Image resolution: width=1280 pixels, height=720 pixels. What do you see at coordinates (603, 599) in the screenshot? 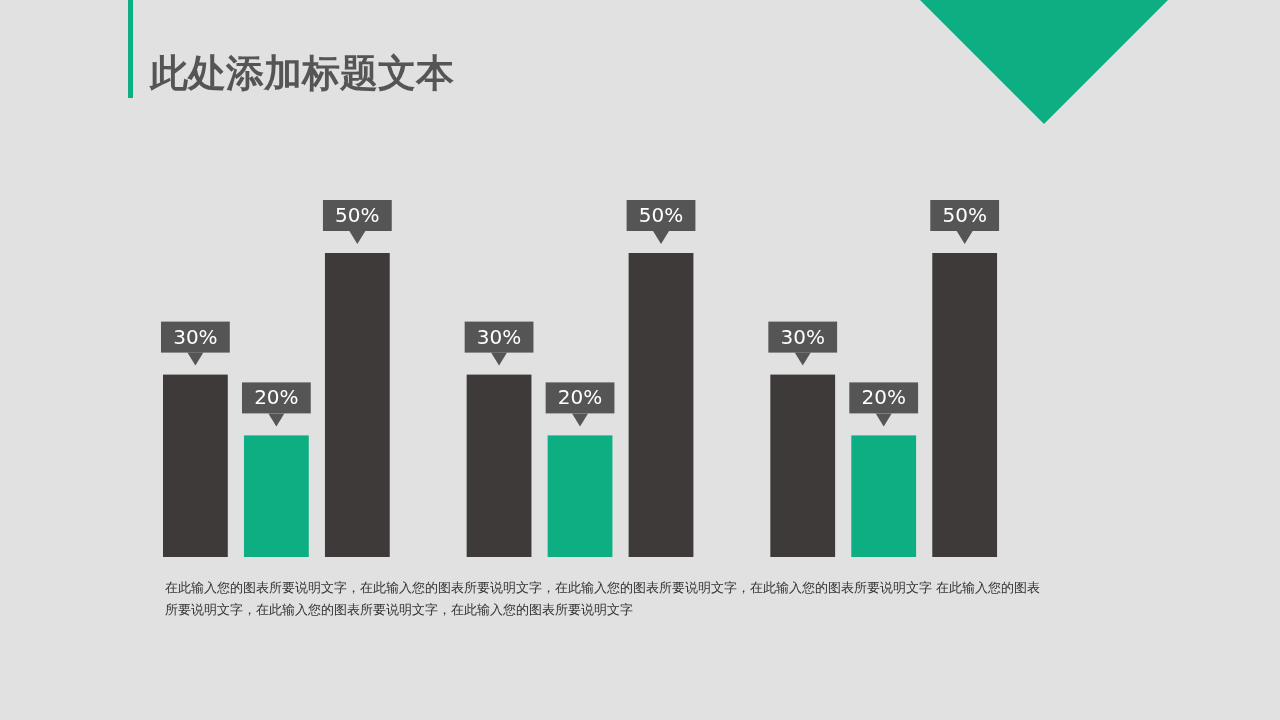
I see `text: 在此输入您的图表所要说明文字，在此输入您的图表所要说明文字，在此输入您的图表所要说明文字，在此输入您的图表所要说明文字 在此输入您的图表所要说明文字，在此输入您的图表所要说明文字，在此输入您的图表所要说明文字` at bounding box center [603, 599].